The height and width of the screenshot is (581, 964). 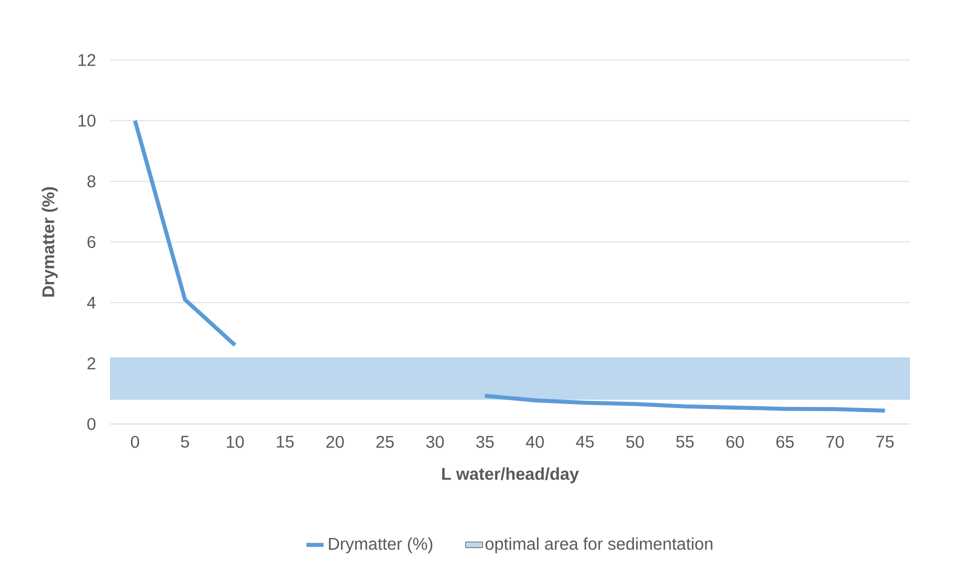 What do you see at coordinates (885, 442) in the screenshot?
I see `x-tick-label: 75` at bounding box center [885, 442].